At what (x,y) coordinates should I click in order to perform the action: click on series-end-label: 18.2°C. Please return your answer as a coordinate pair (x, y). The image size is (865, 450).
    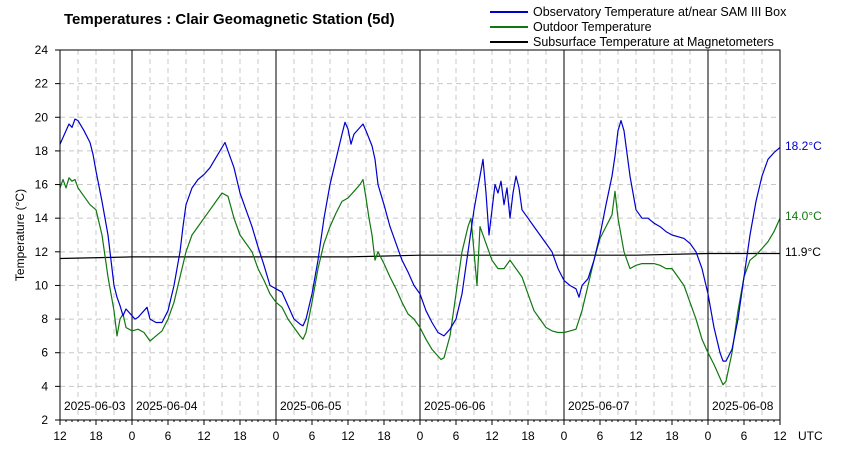
    Looking at the image, I should click on (803, 146).